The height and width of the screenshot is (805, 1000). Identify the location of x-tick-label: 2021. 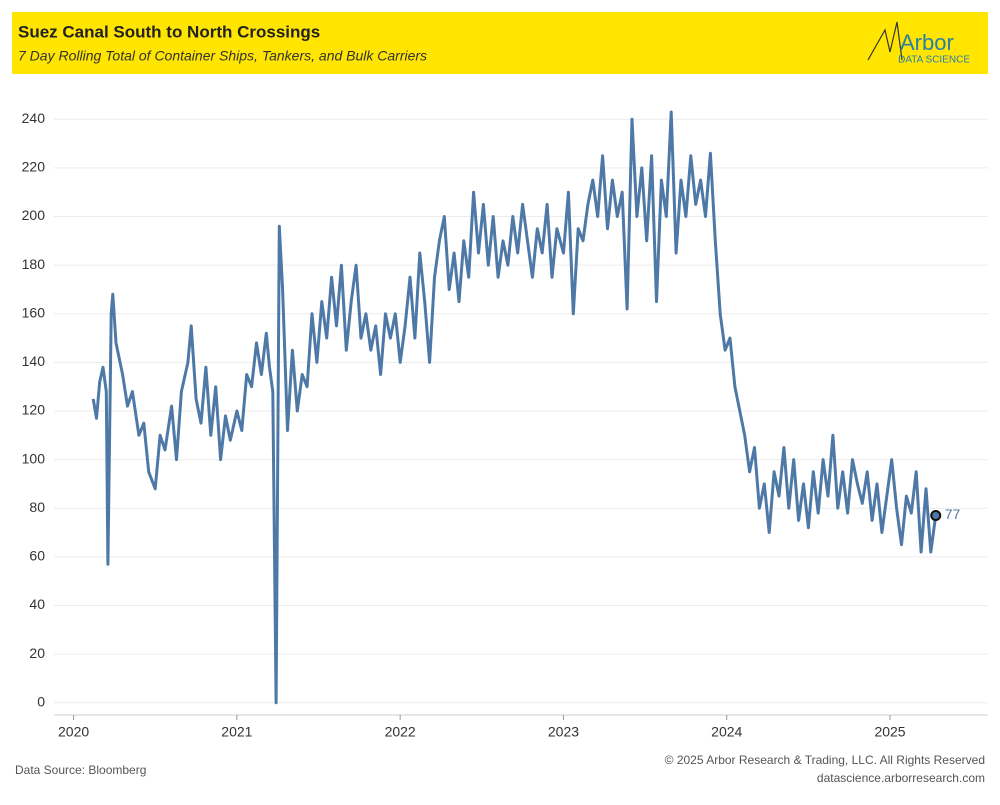
(236, 732).